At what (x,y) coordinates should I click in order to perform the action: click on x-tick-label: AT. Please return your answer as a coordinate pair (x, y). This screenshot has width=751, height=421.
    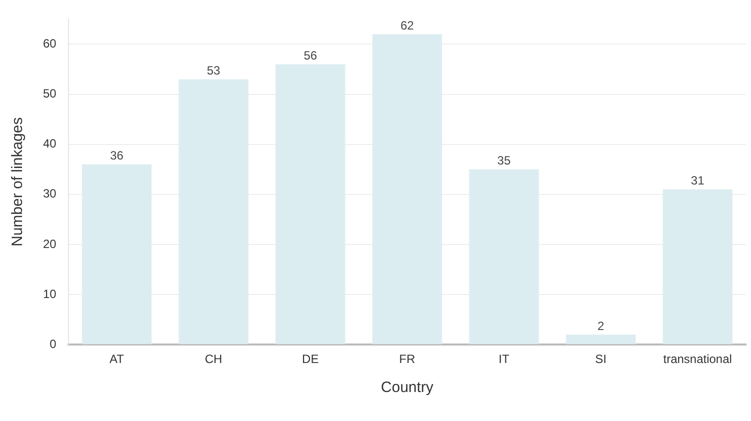
    Looking at the image, I should click on (117, 359).